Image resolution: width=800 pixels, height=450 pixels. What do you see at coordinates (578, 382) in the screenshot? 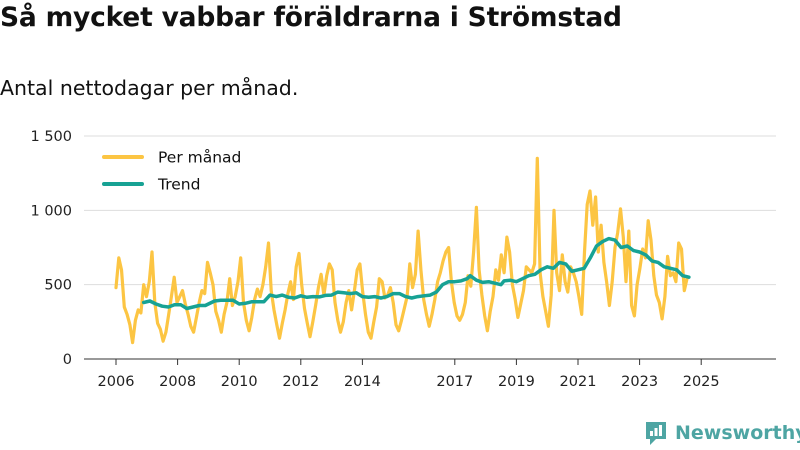
I see `x-tick-label: 2021` at bounding box center [578, 382].